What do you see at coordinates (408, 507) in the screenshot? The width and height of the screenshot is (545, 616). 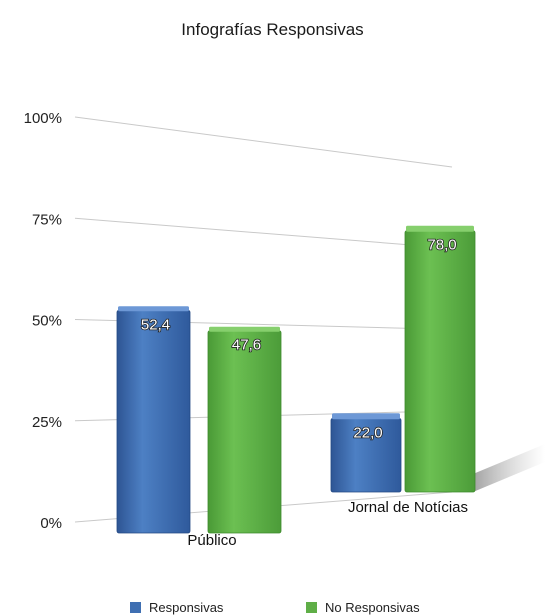 I see `category-label: Jornal de Notícias` at bounding box center [408, 507].